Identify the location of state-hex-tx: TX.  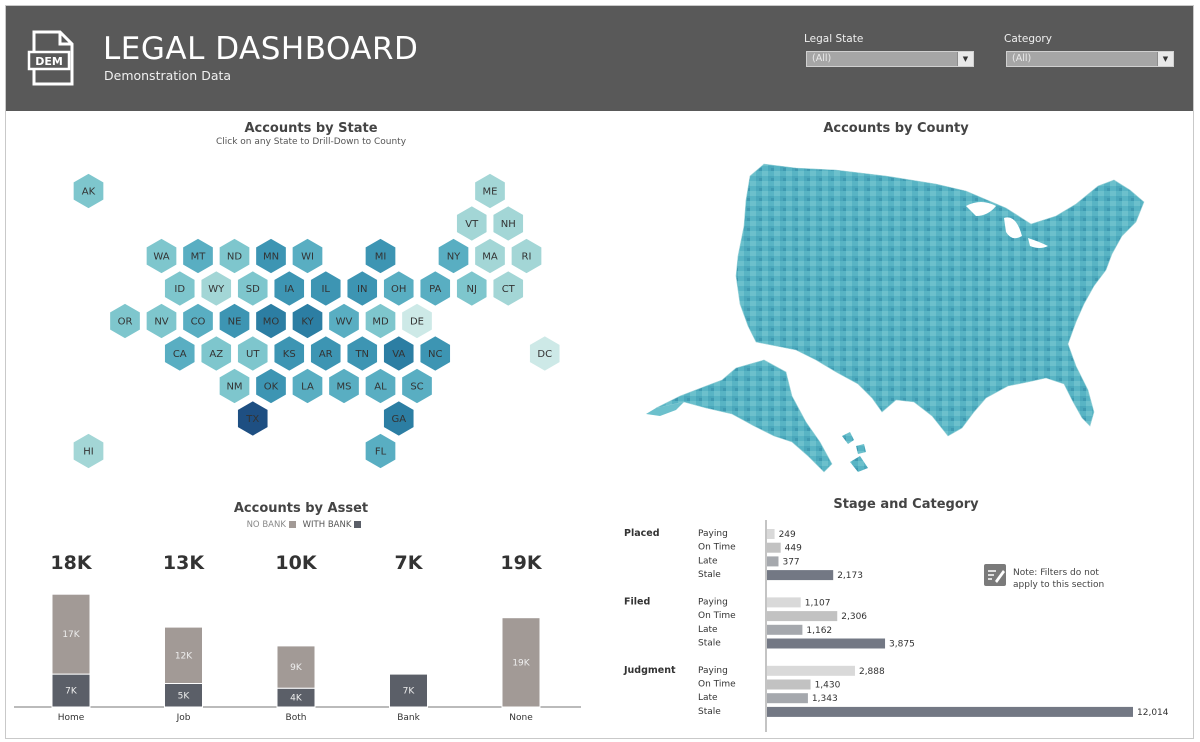
(253, 418).